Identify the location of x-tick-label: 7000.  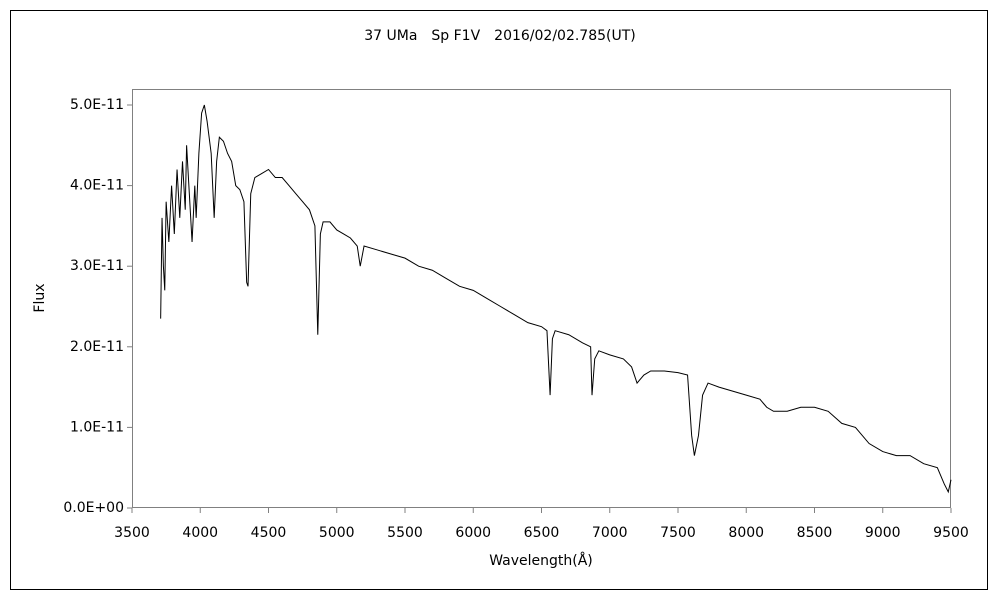
(610, 533).